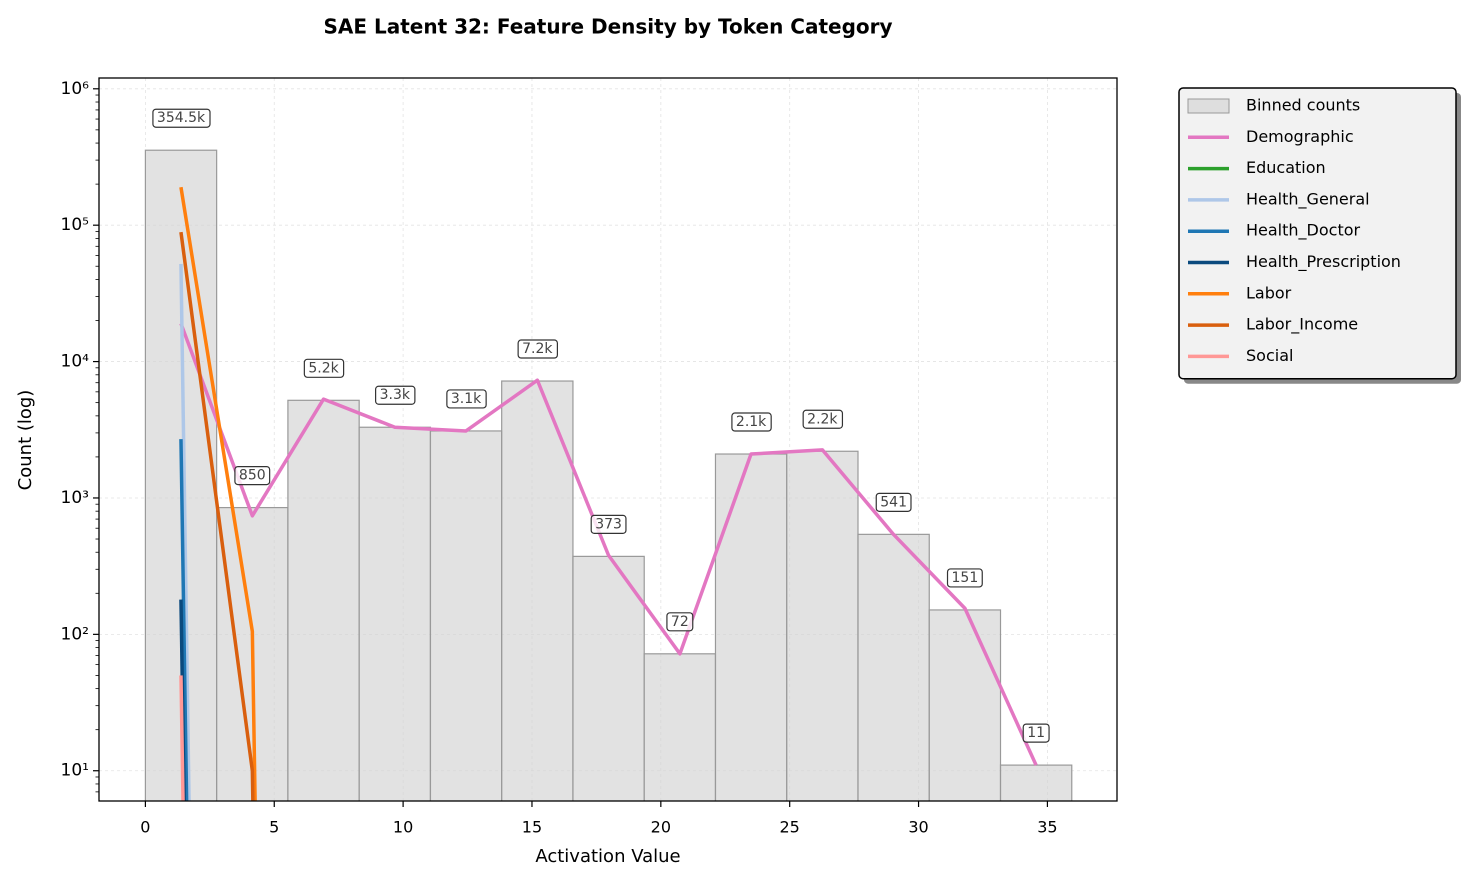 The height and width of the screenshot is (884, 1470). What do you see at coordinates (1323, 262) in the screenshot?
I see `legend-label: Health_Prescription` at bounding box center [1323, 262].